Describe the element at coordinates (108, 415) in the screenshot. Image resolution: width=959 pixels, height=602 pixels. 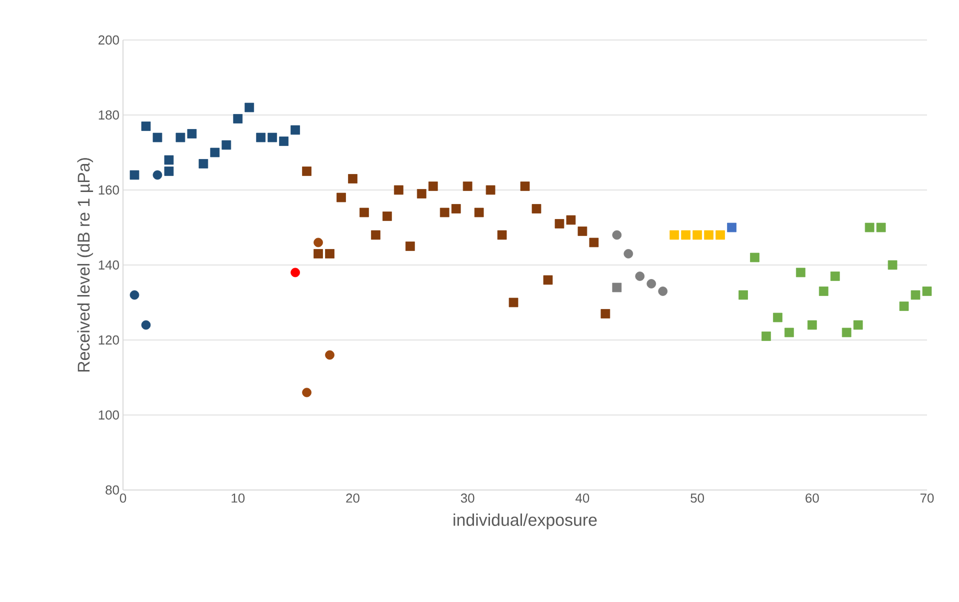
I see `y-tick-label: 100` at that location.